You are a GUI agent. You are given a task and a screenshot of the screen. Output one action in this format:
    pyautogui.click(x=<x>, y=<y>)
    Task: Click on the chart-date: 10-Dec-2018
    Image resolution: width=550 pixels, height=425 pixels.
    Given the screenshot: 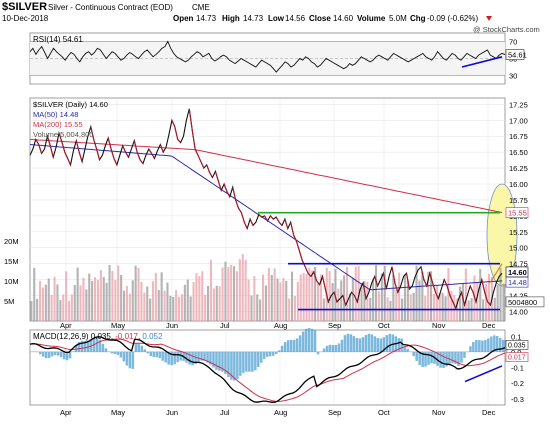 What is the action you would take?
    pyautogui.click(x=25, y=18)
    